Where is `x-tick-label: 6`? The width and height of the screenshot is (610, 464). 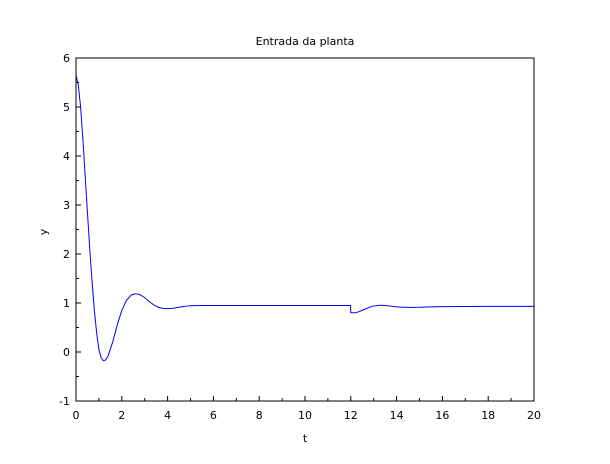
x-tick-label: 6 is located at coordinates (213, 415).